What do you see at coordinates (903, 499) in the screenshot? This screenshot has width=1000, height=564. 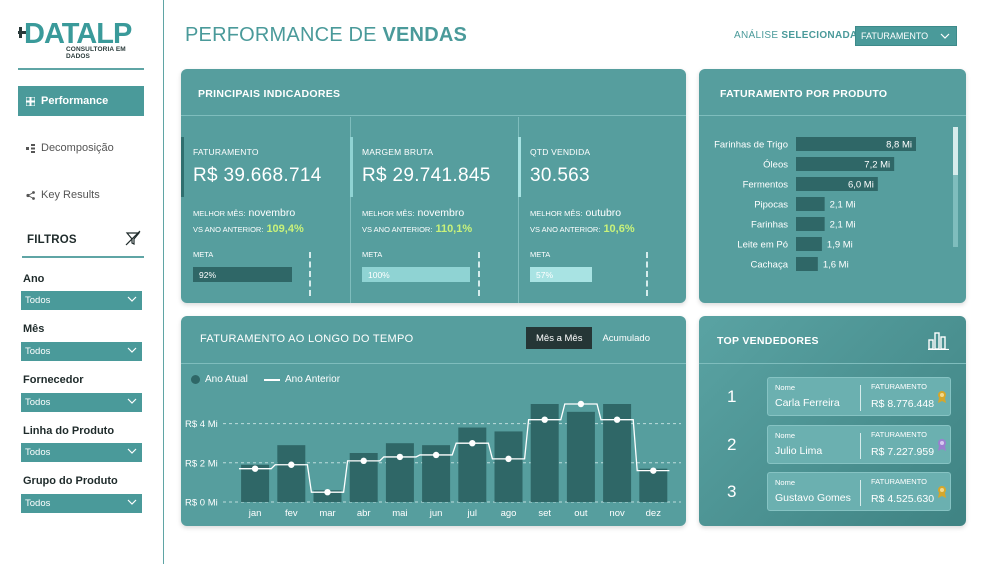 I see `seller-value: R$ 4.525.630` at bounding box center [903, 499].